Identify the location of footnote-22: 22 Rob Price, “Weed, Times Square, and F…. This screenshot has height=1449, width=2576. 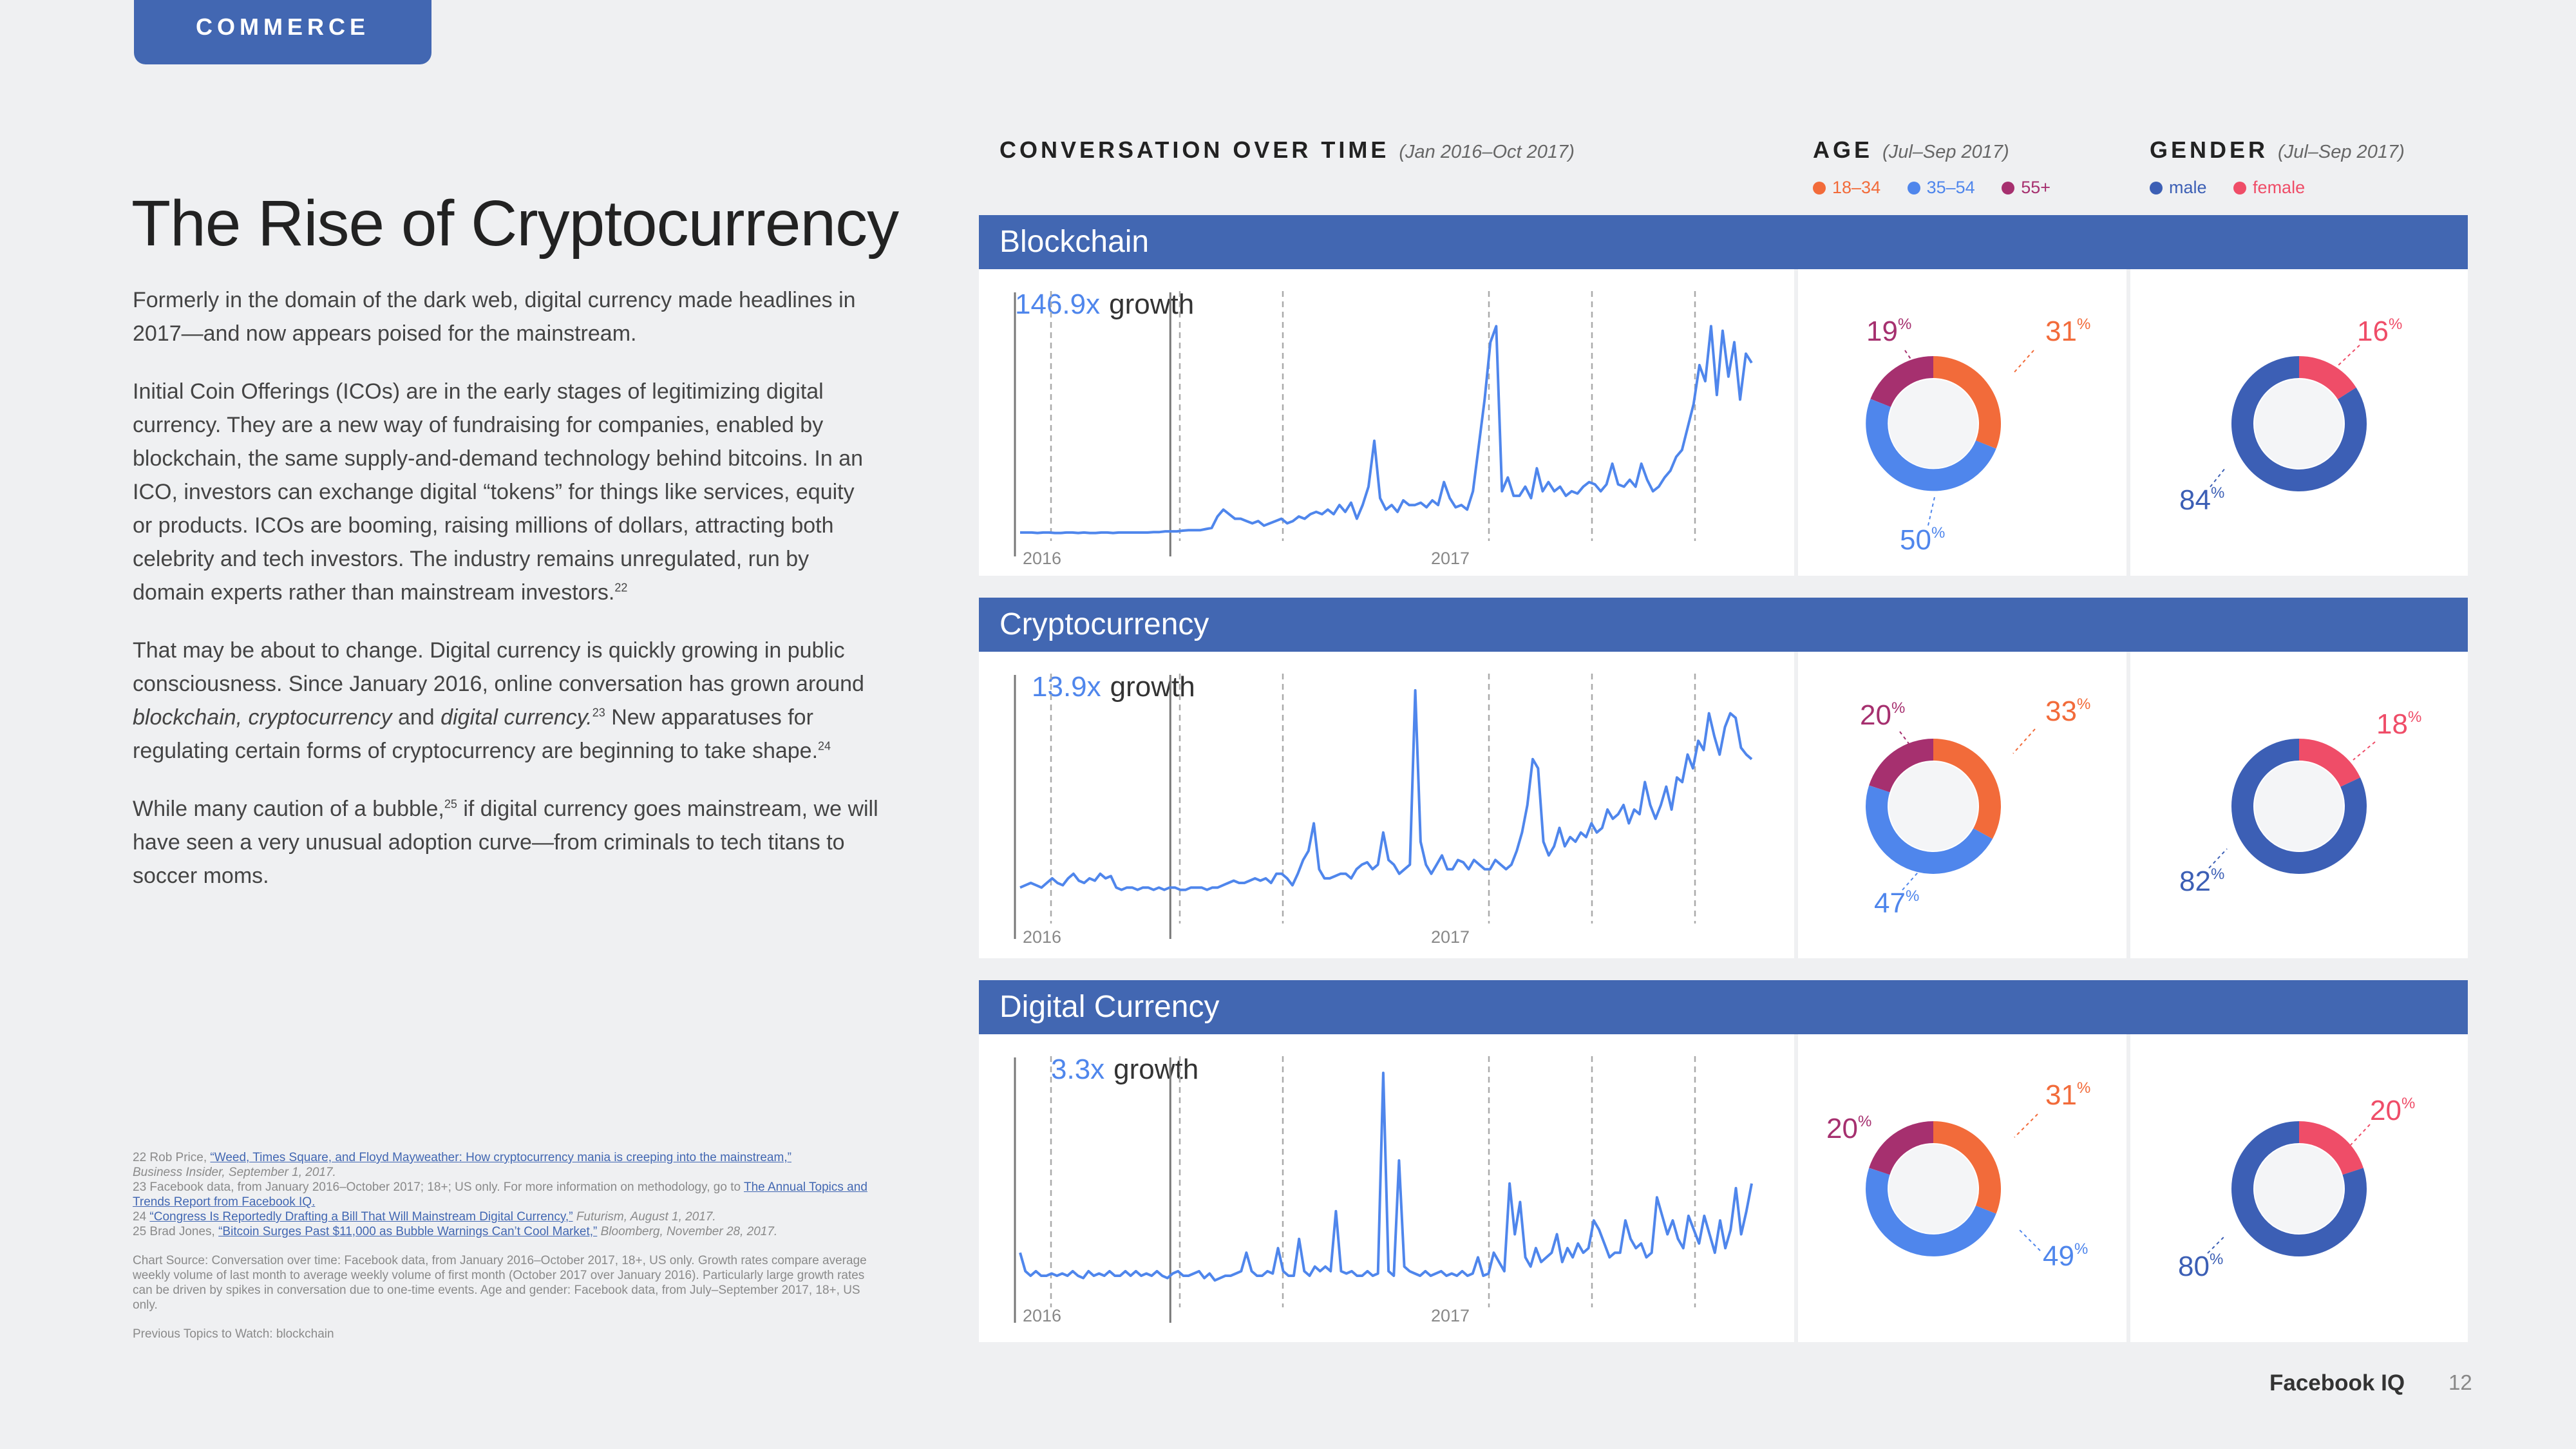
(462, 1165).